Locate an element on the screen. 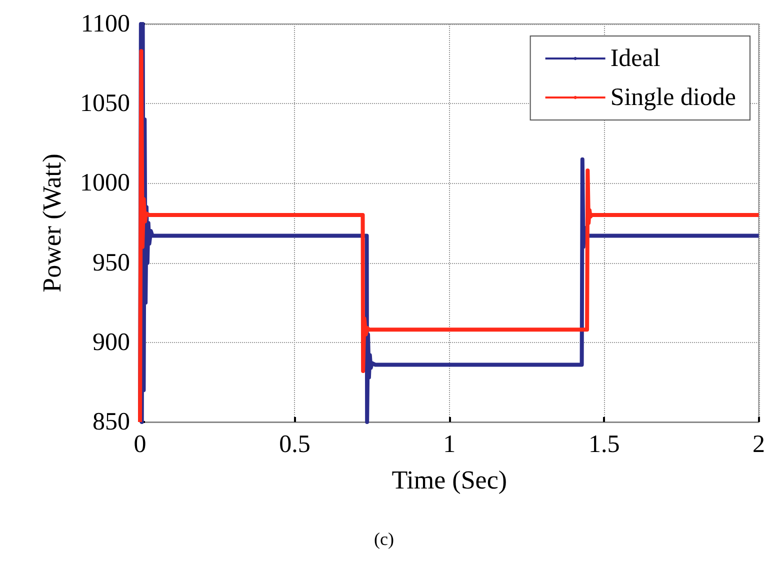 This screenshot has width=768, height=569. x-tick-label: 0.5 is located at coordinates (294, 444).